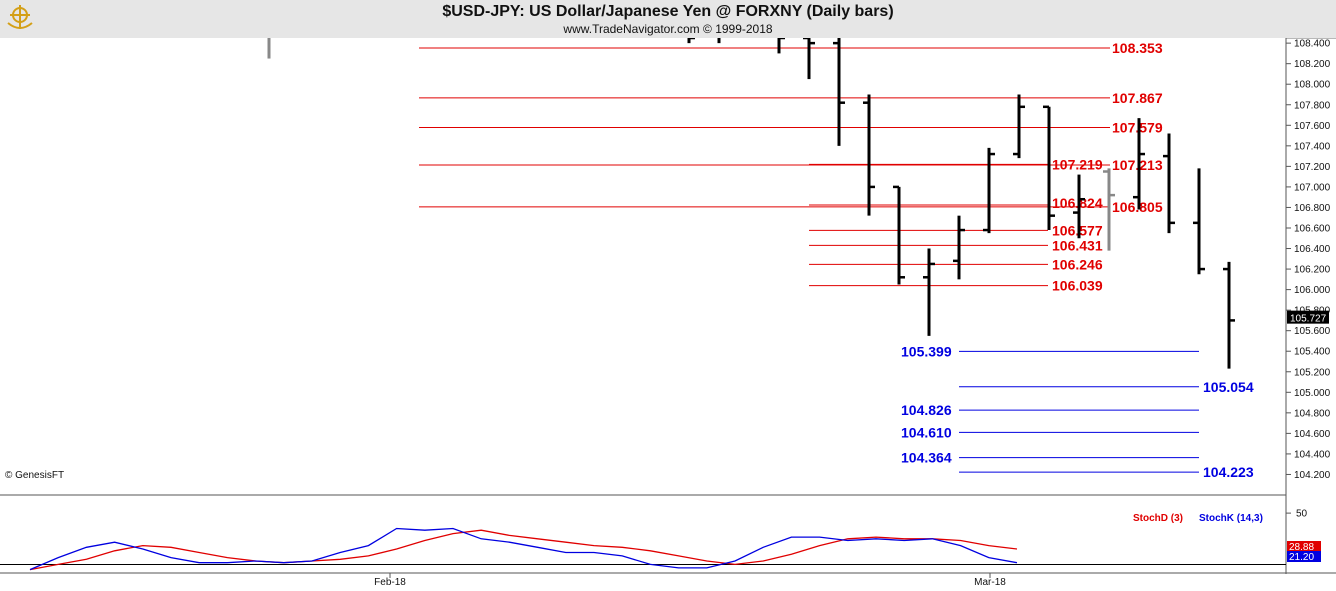 The image size is (1336, 591). I want to click on price-tick-label: 105.400, so click(1312, 352).